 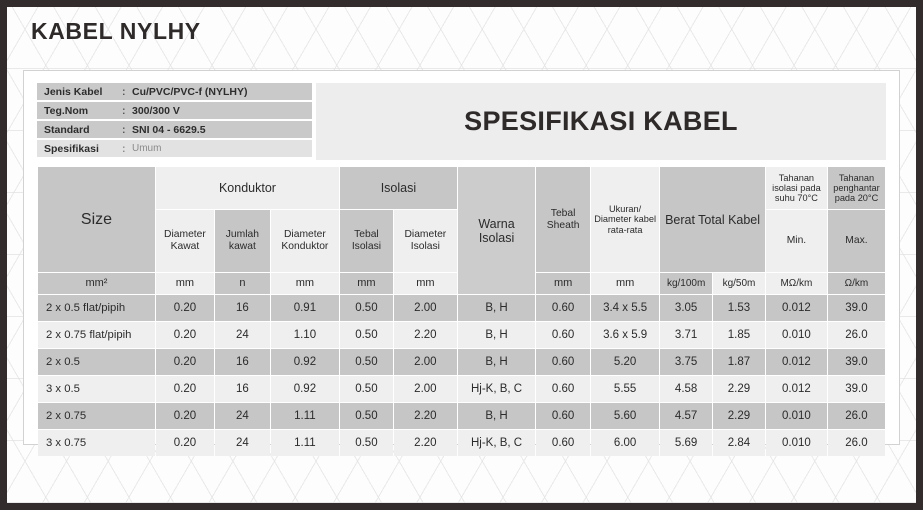 What do you see at coordinates (96, 416) in the screenshot?
I see `cell-size: 2 x 0.75` at bounding box center [96, 416].